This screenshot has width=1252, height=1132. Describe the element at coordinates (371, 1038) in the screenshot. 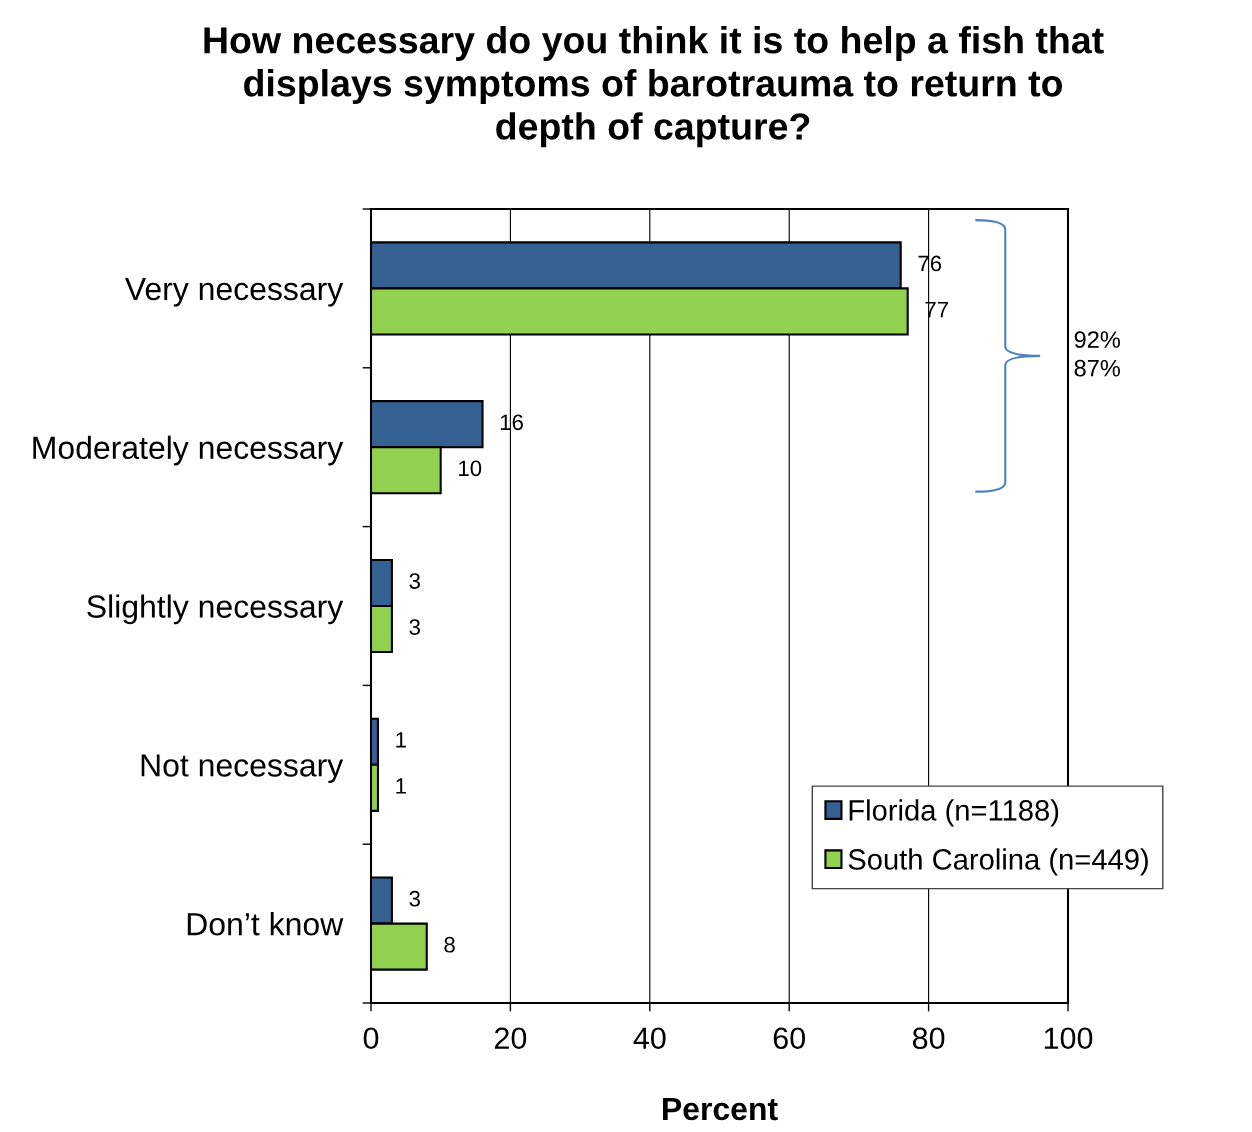

I see `x-tick-label: 0` at that location.